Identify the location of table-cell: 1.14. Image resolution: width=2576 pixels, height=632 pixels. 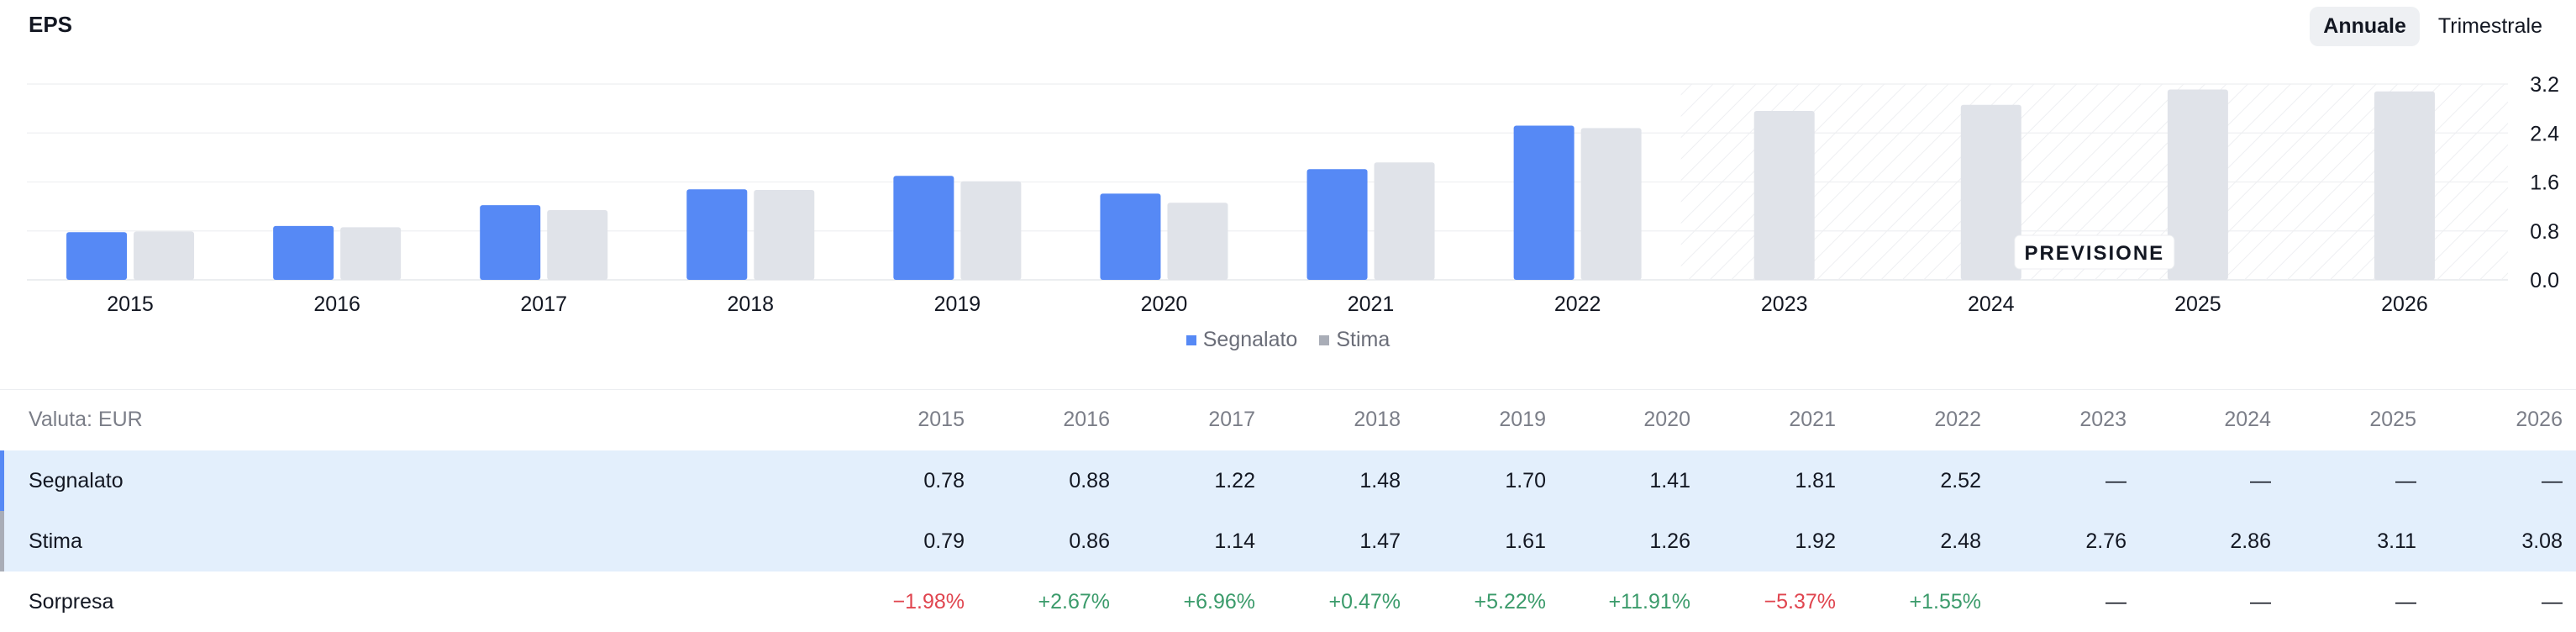
(1234, 541).